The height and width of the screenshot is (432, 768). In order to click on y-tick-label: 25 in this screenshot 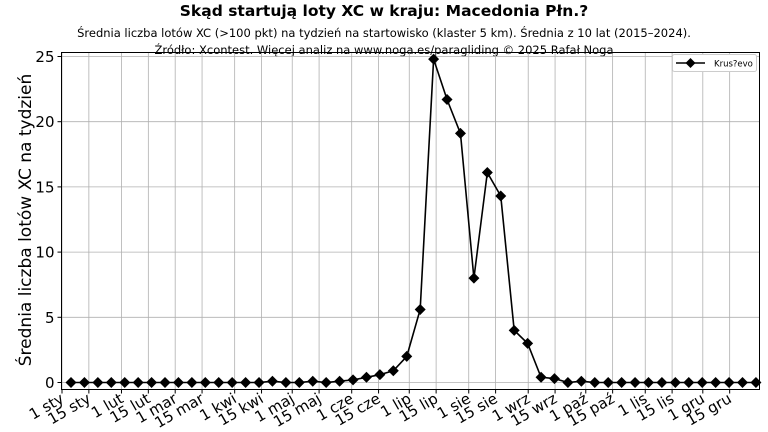, I will do `click(44, 57)`.